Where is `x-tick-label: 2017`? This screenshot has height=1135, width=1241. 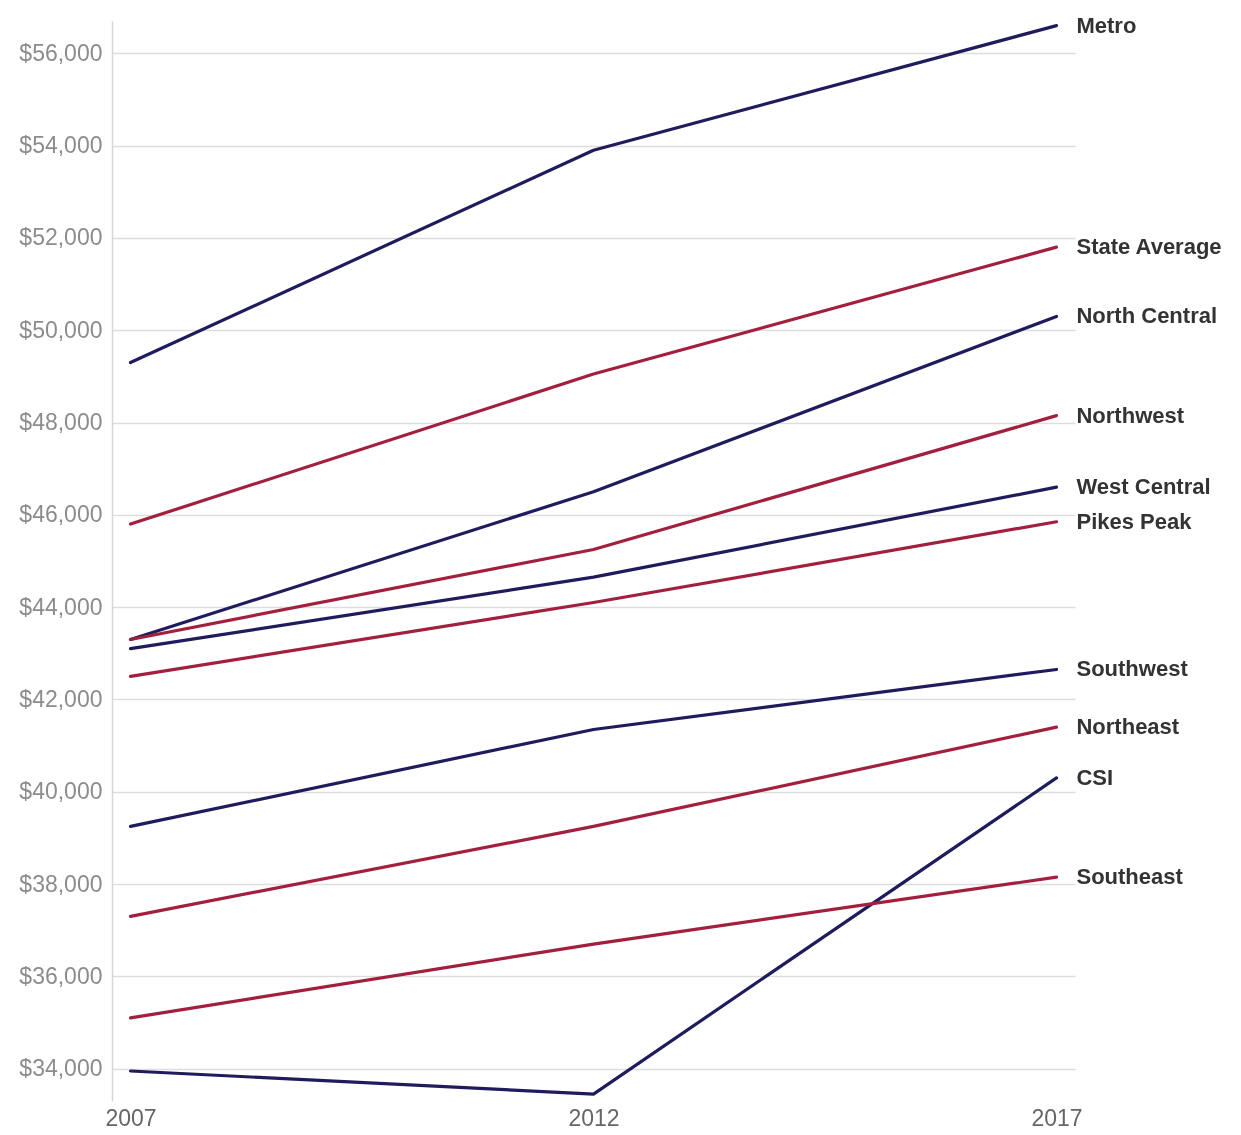
x-tick-label: 2017 is located at coordinates (1057, 1117).